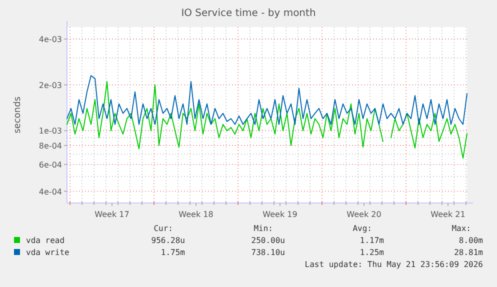 This screenshot has width=497, height=287. Describe the element at coordinates (50, 145) in the screenshot. I see `y-tick-label: 8e-04` at that location.